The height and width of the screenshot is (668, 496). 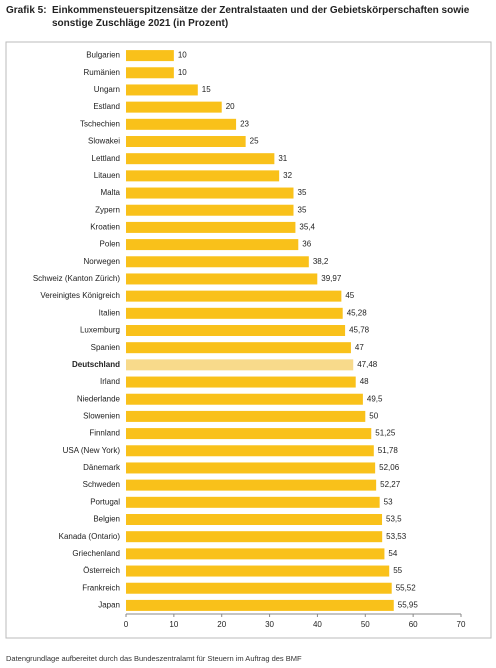 What do you see at coordinates (99, 398) in the screenshot?
I see `y-tick-label: Niederlande` at bounding box center [99, 398].